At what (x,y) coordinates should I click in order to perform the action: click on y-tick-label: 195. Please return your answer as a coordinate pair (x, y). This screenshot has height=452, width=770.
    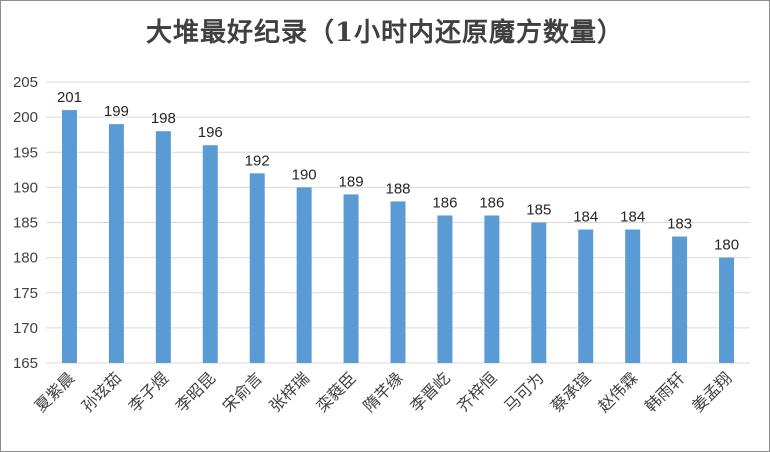
    Looking at the image, I should click on (25, 152).